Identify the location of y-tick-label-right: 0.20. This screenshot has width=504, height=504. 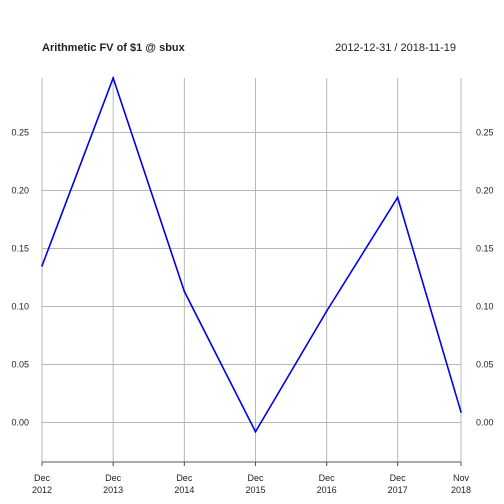
(485, 191).